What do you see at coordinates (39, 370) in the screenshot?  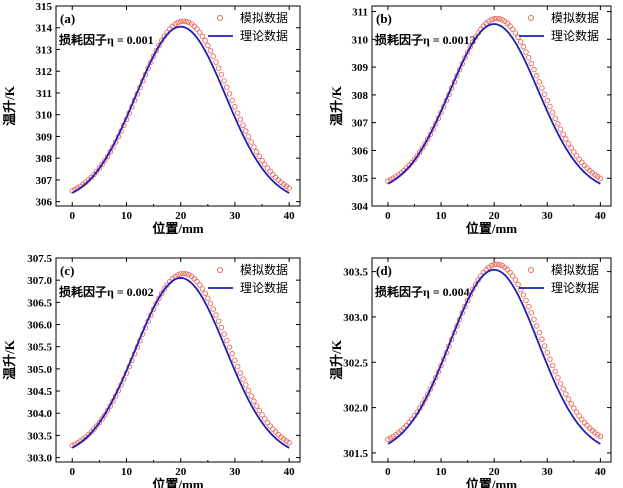 I see `y-tick-label: 305.0` at bounding box center [39, 370].